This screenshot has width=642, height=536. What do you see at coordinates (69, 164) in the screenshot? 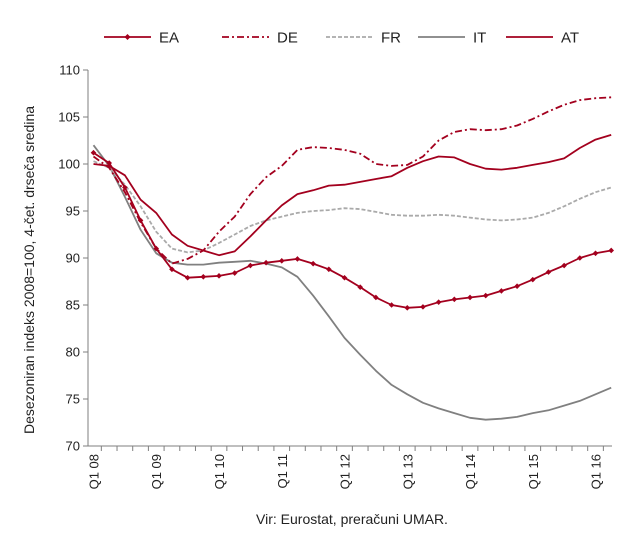
I see `y-tick-label: 100` at bounding box center [69, 164].